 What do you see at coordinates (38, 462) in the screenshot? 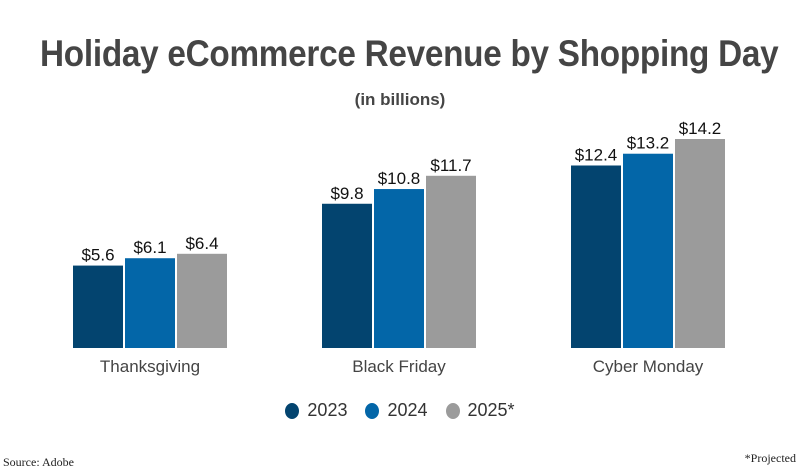
I see `source-note: Source: Adobe` at bounding box center [38, 462].